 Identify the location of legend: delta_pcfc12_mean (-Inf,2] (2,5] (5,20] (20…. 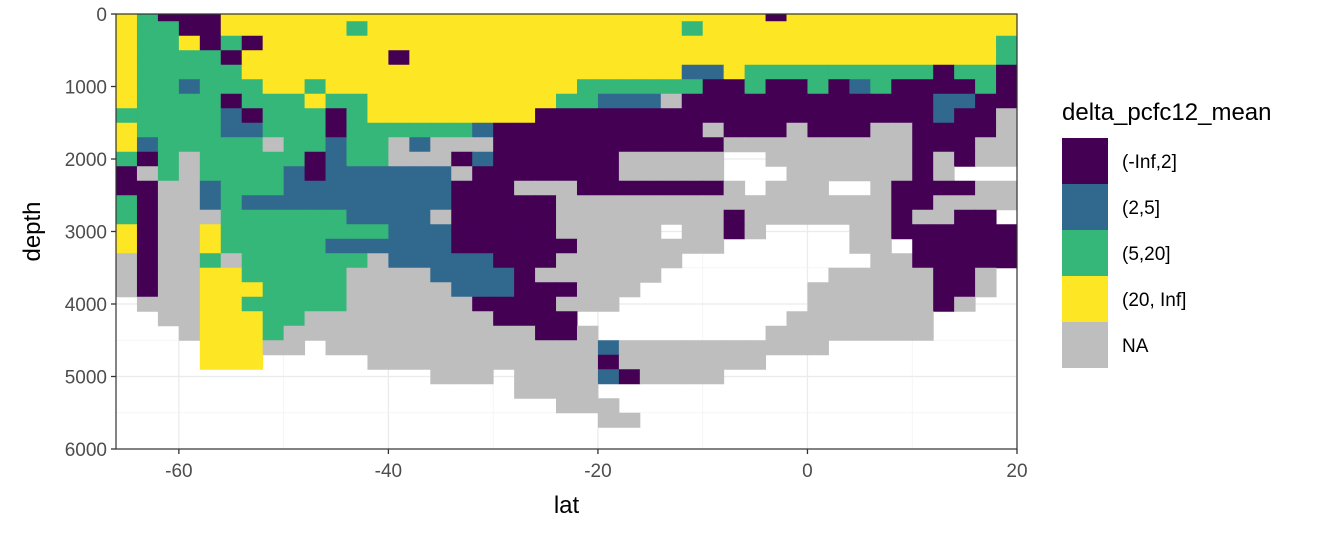
(1166, 233).